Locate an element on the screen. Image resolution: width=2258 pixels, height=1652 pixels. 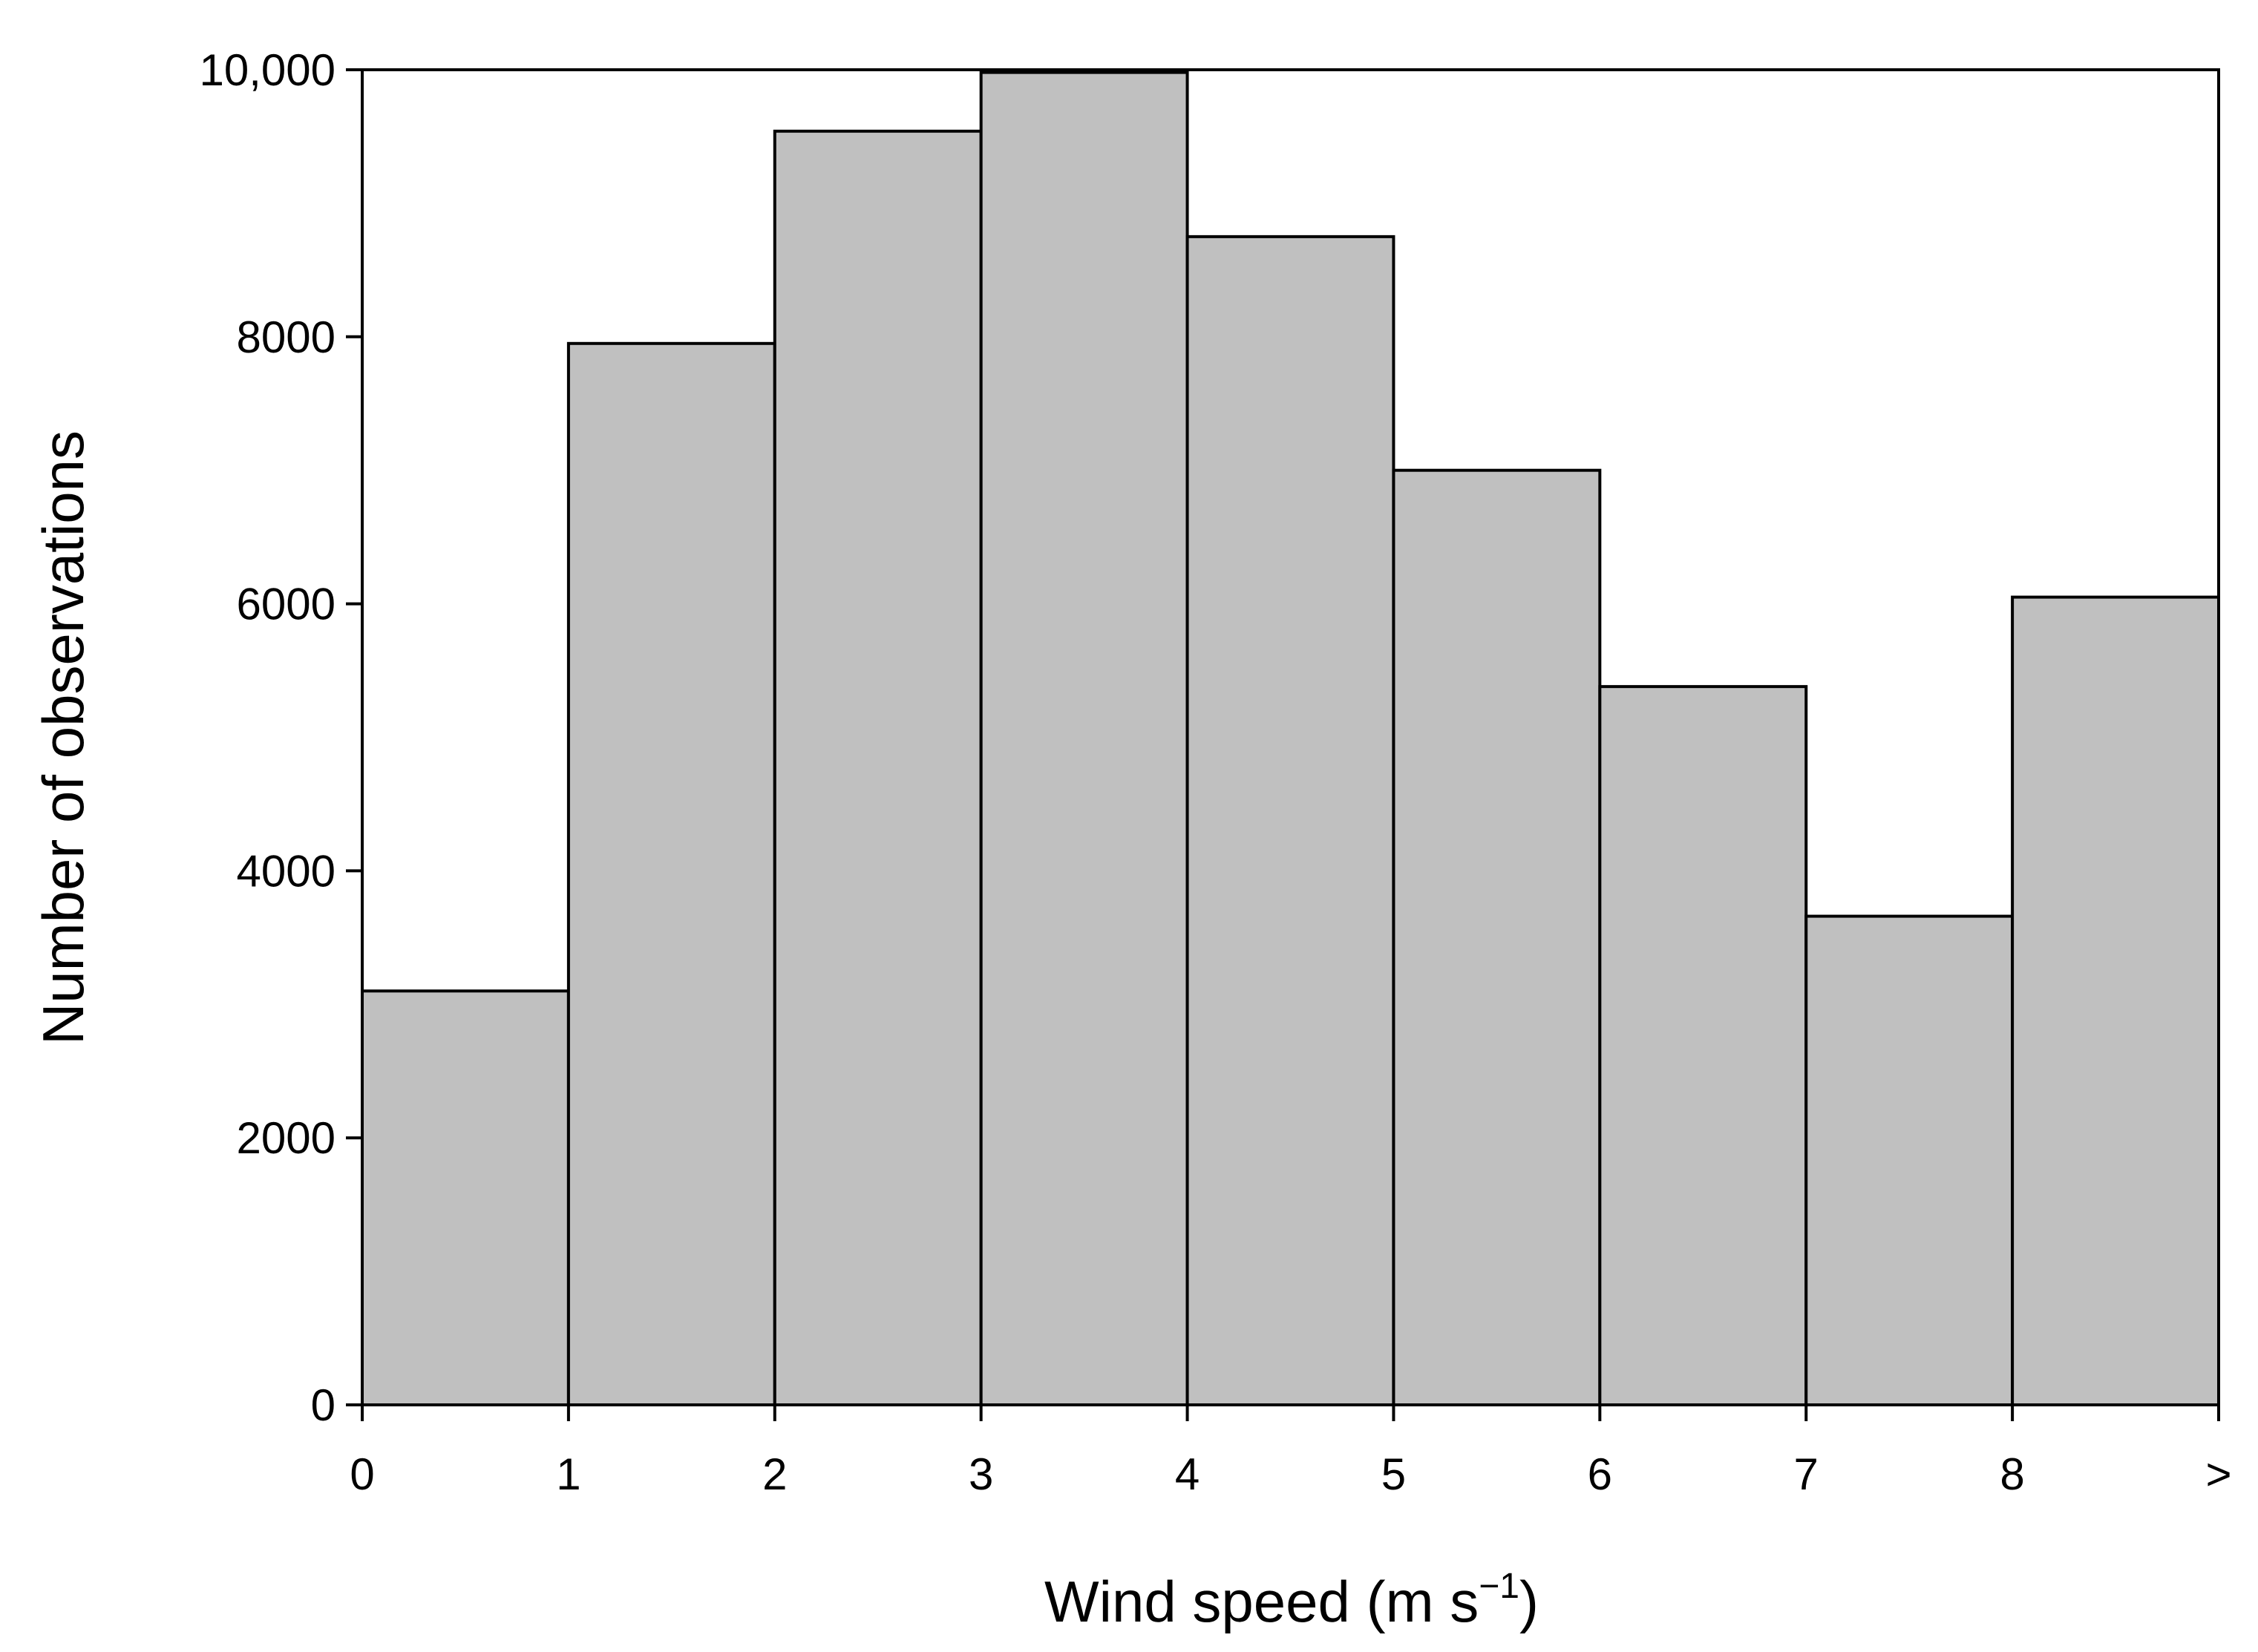
y-tick-label: 0 is located at coordinates (323, 1405).